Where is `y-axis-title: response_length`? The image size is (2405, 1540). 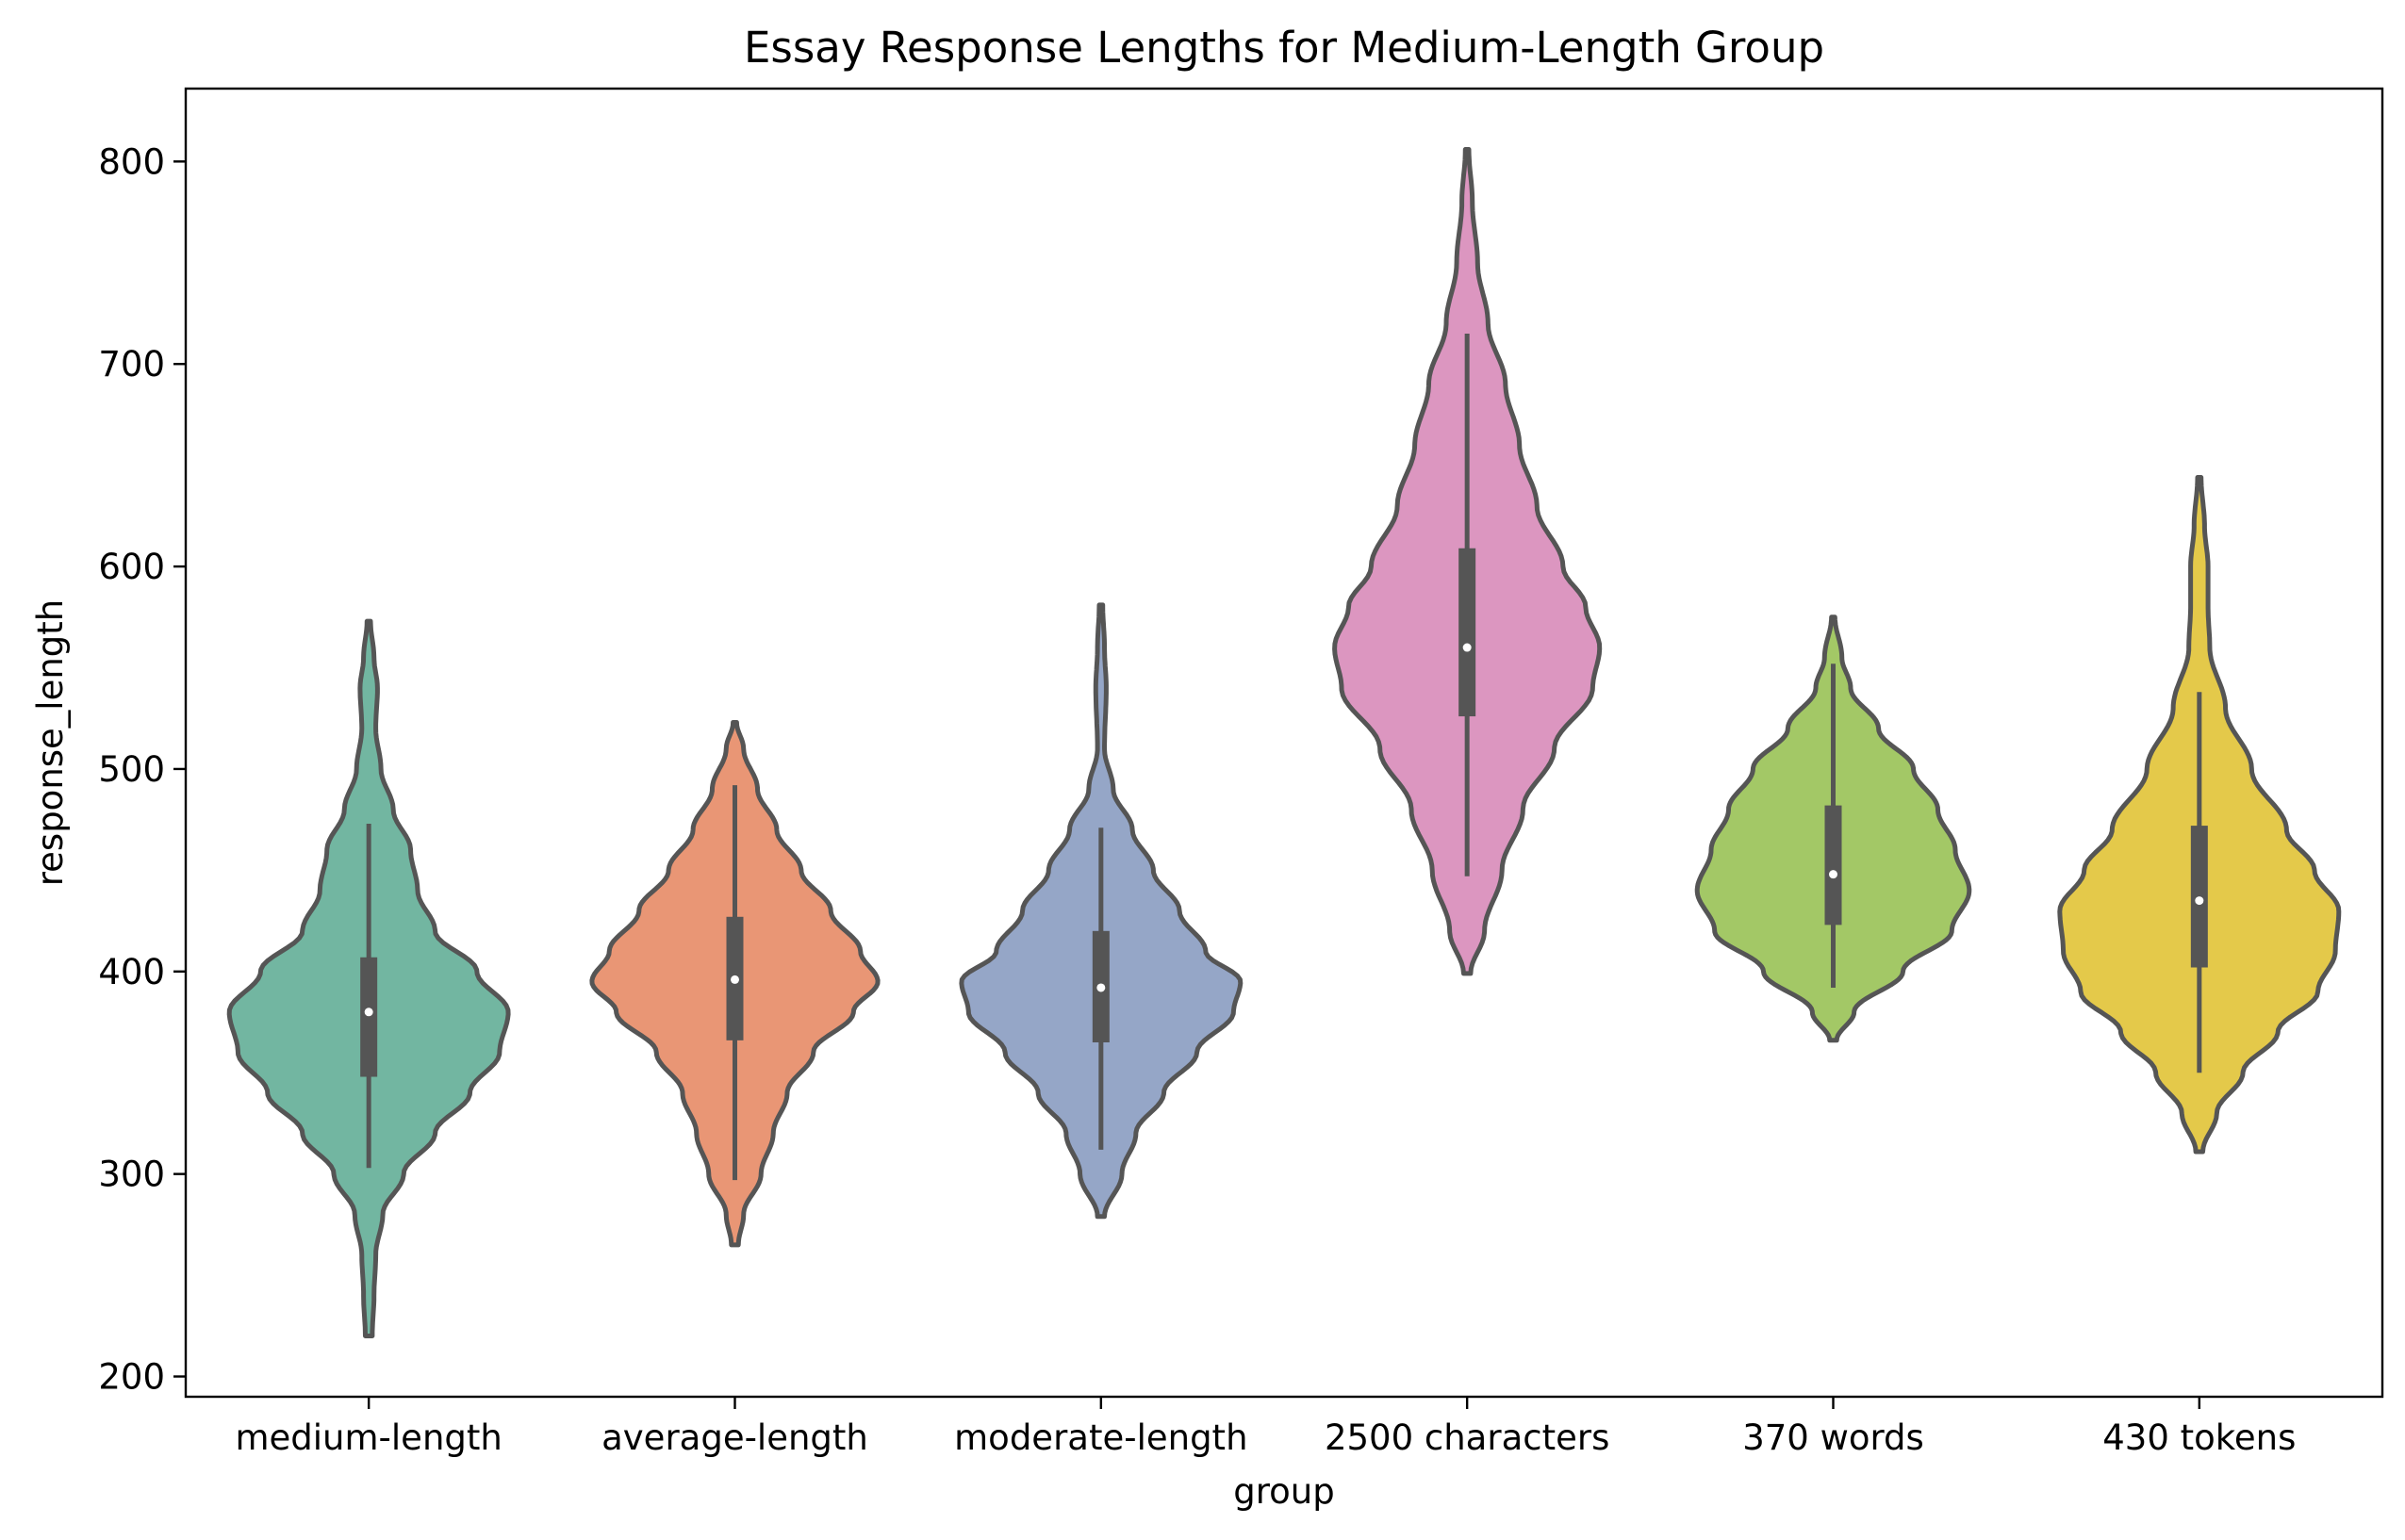 y-axis-title: response_length is located at coordinates (50, 743).